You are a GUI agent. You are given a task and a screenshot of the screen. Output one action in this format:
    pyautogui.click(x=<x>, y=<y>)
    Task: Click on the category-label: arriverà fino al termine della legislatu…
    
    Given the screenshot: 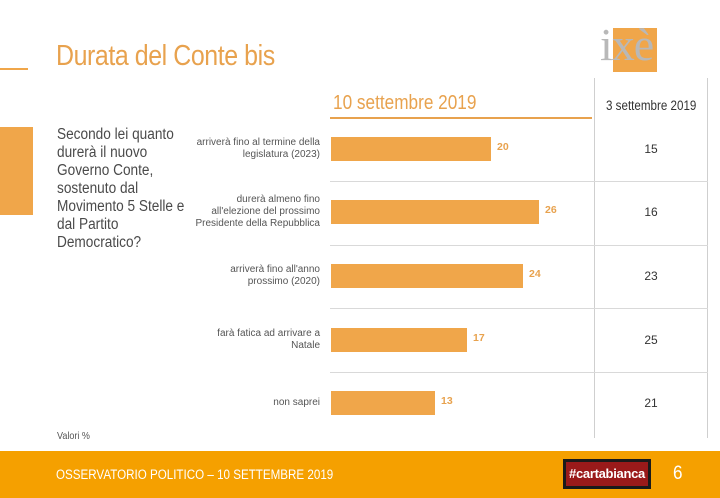 What is the action you would take?
    pyautogui.click(x=258, y=148)
    